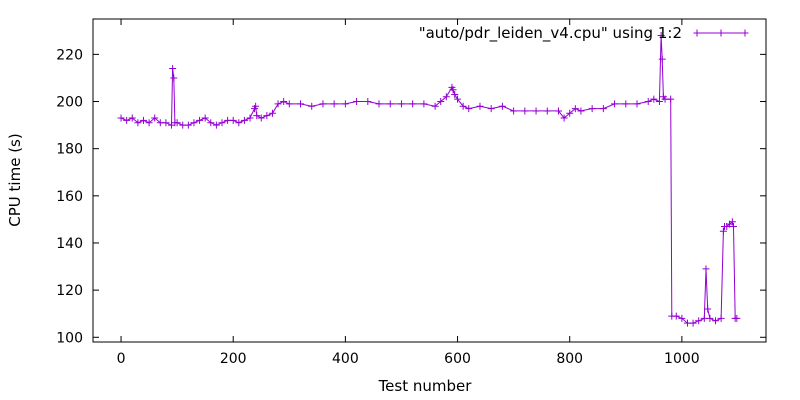 This screenshot has width=800, height=400. What do you see at coordinates (584, 33) in the screenshot?
I see `legend: "auto/pdr_leiden_v4.cpu" using 1:2` at bounding box center [584, 33].